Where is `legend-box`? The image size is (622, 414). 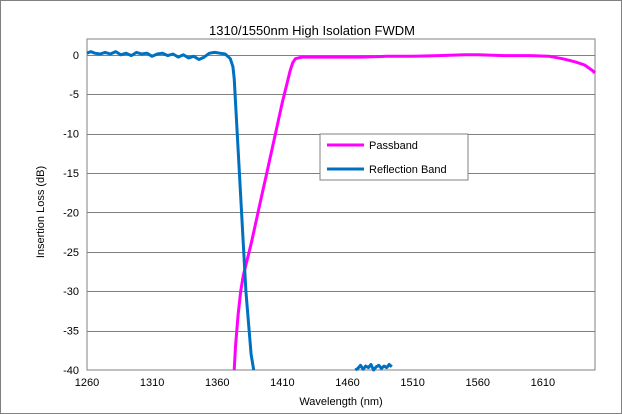 legend-box is located at coordinates (394, 157).